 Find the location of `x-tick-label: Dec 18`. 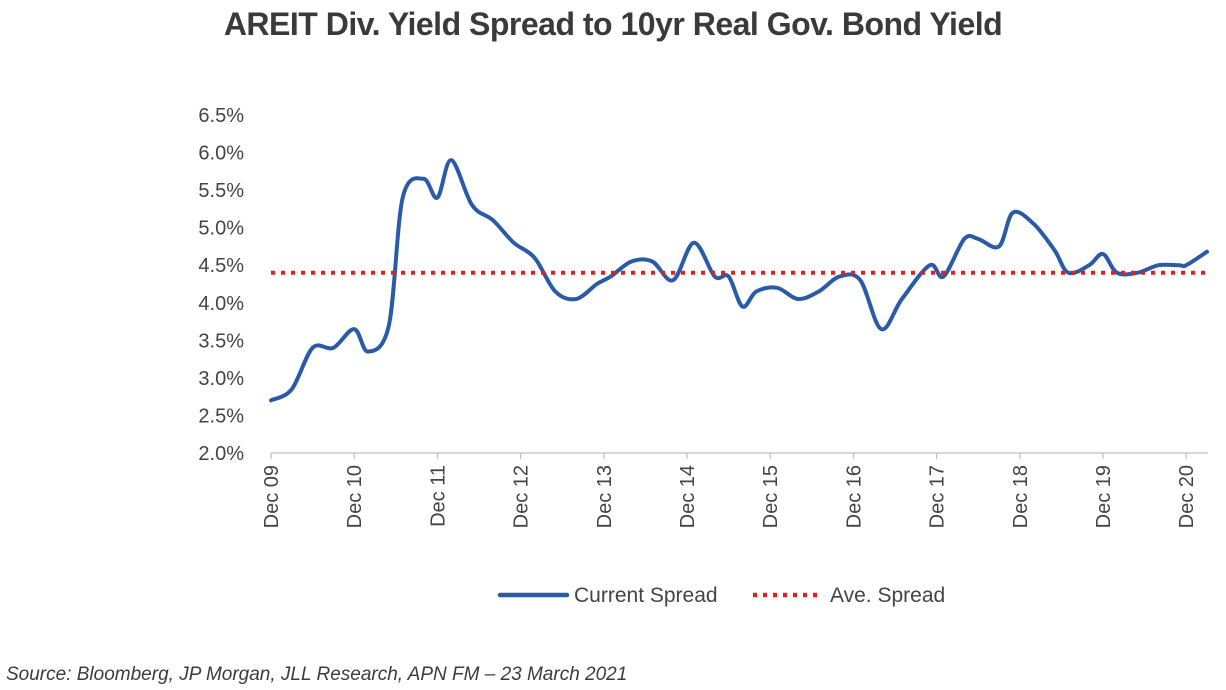

x-tick-label: Dec 18 is located at coordinates (1021, 496).